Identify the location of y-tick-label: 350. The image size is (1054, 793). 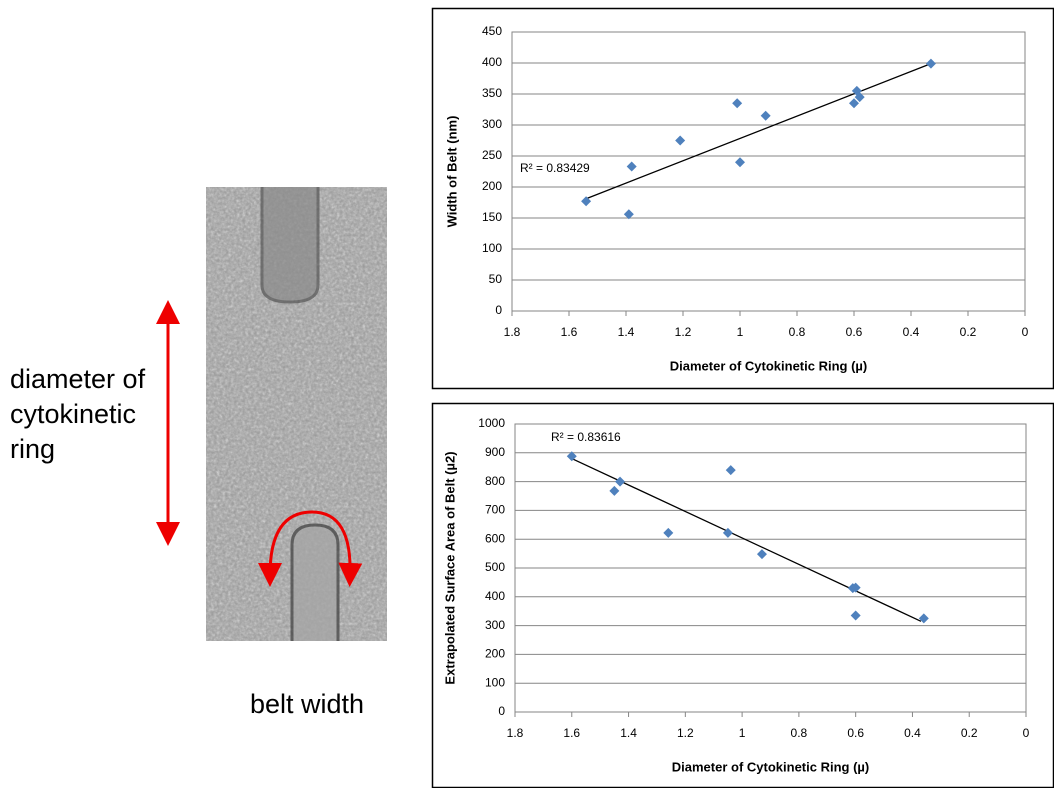
(492, 93).